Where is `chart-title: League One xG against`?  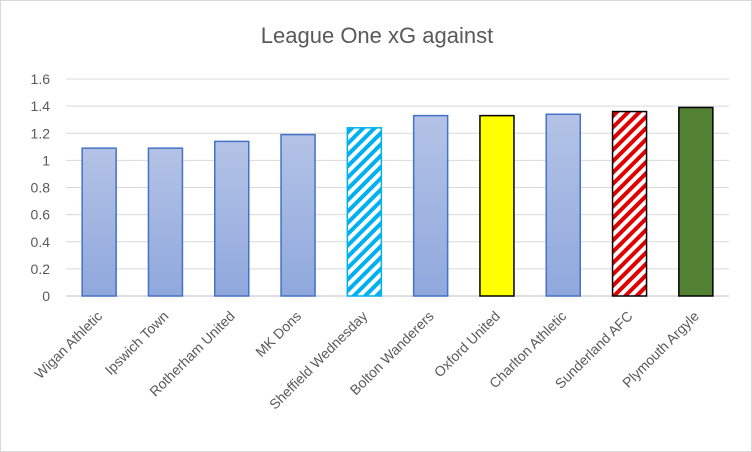 chart-title: League One xG against is located at coordinates (377, 35).